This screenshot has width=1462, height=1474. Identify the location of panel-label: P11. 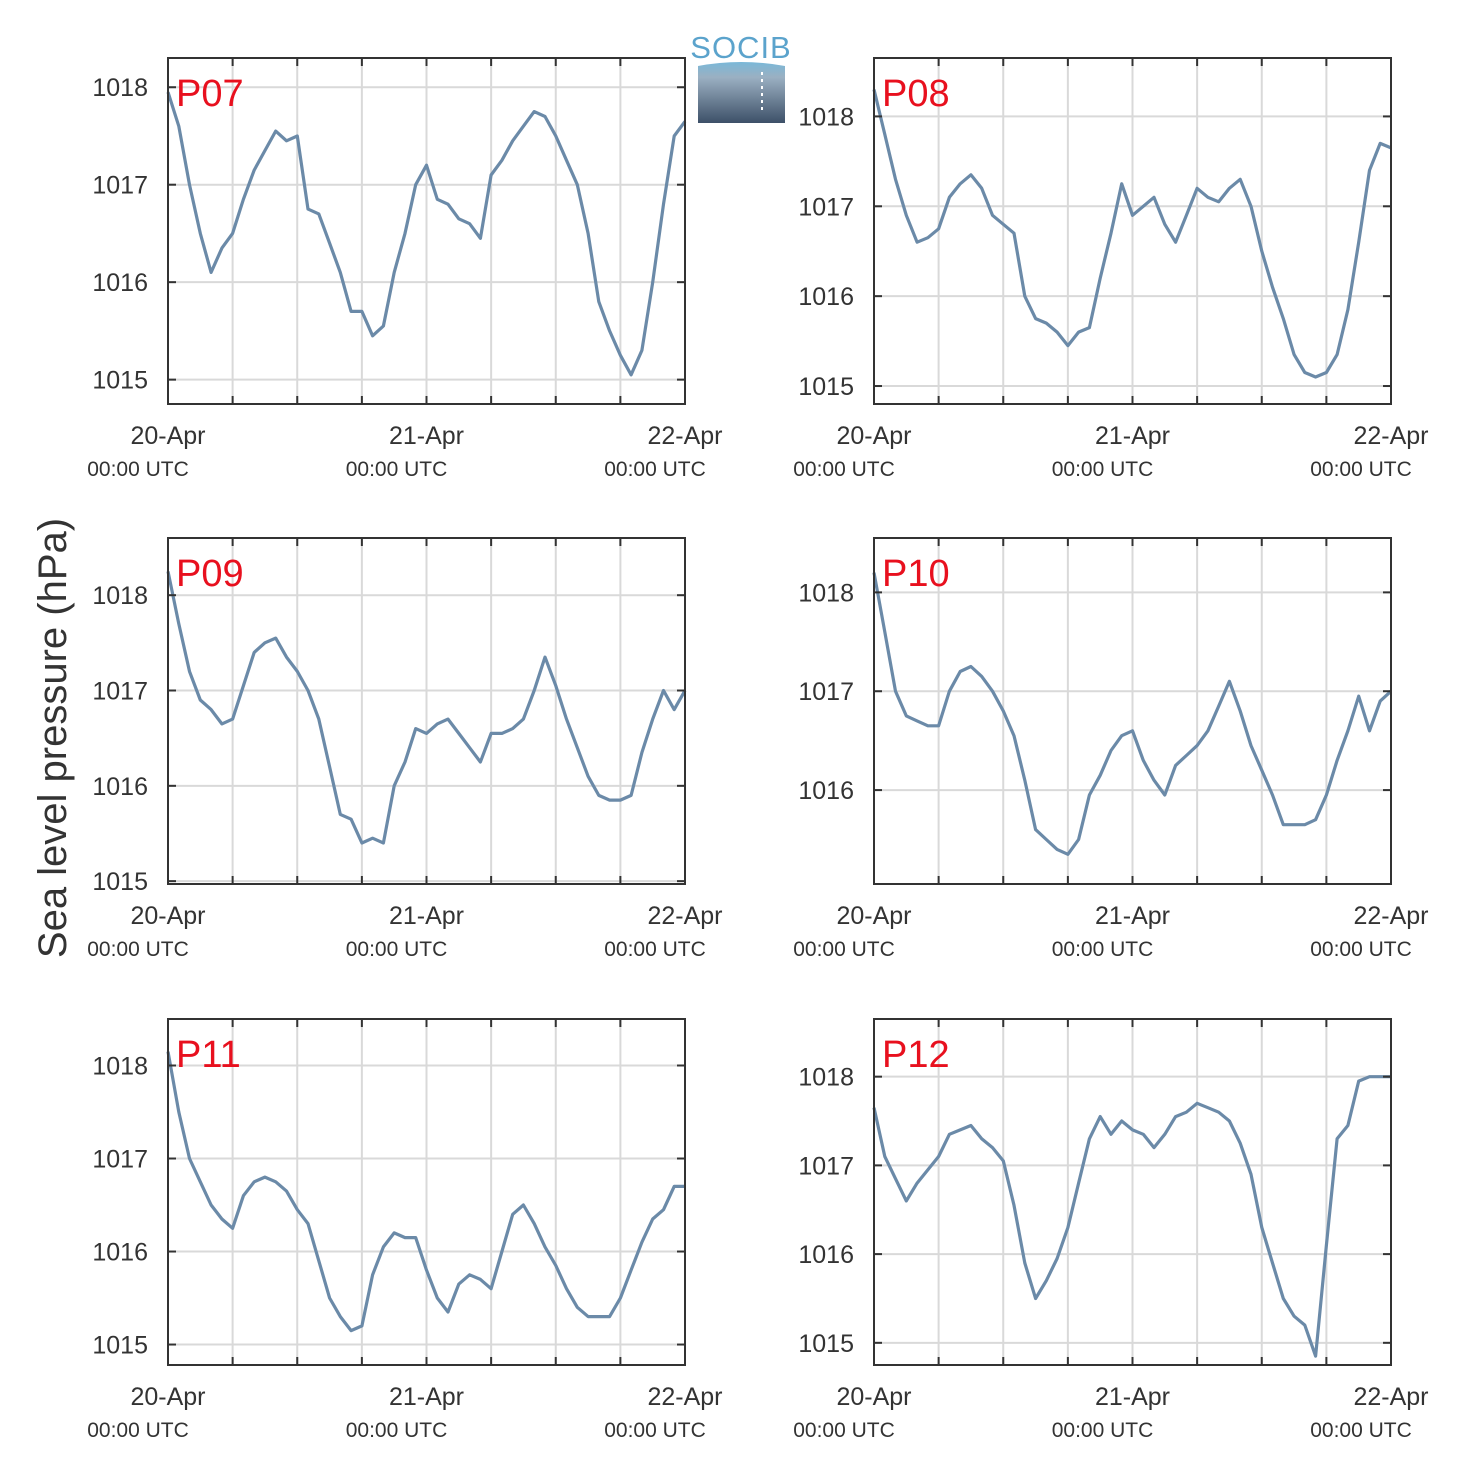
(208, 1055).